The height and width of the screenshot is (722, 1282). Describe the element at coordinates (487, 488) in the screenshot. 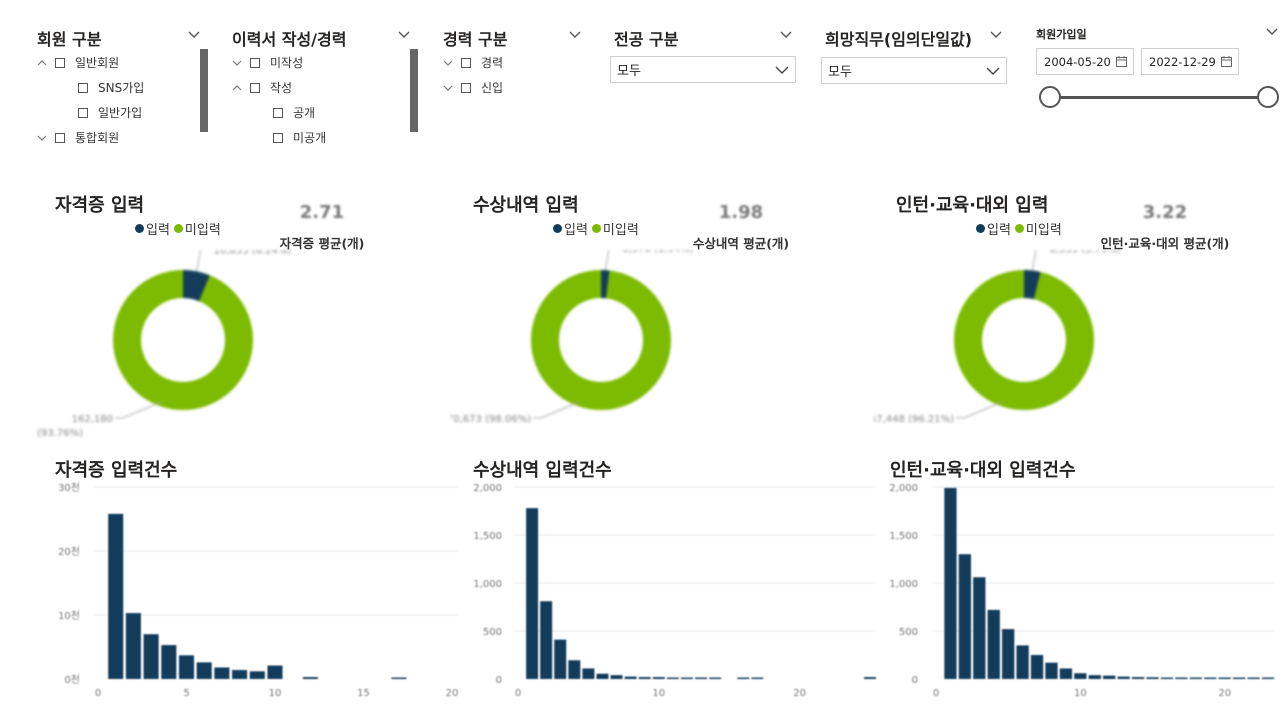

I see `y-tick-label: 2,000` at that location.